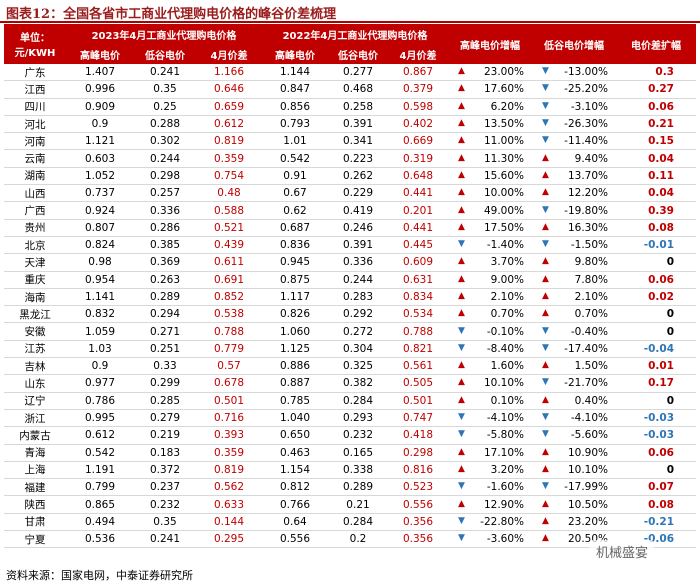 This screenshot has width=700, height=584. Describe the element at coordinates (507, 314) in the screenshot. I see `cell-text: 0.70%` at that location.